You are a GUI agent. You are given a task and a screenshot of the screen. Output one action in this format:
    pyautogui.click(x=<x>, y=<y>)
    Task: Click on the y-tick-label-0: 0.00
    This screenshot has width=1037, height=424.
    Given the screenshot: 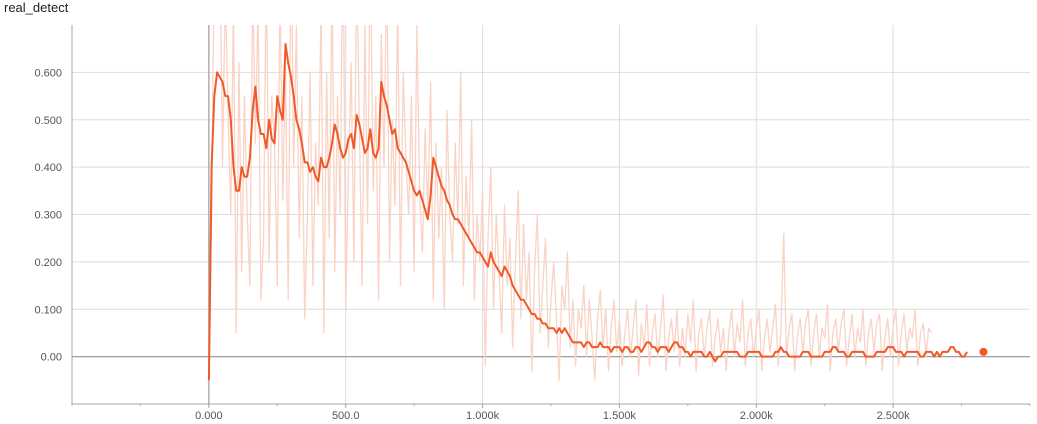 What is the action you would take?
    pyautogui.click(x=51, y=358)
    